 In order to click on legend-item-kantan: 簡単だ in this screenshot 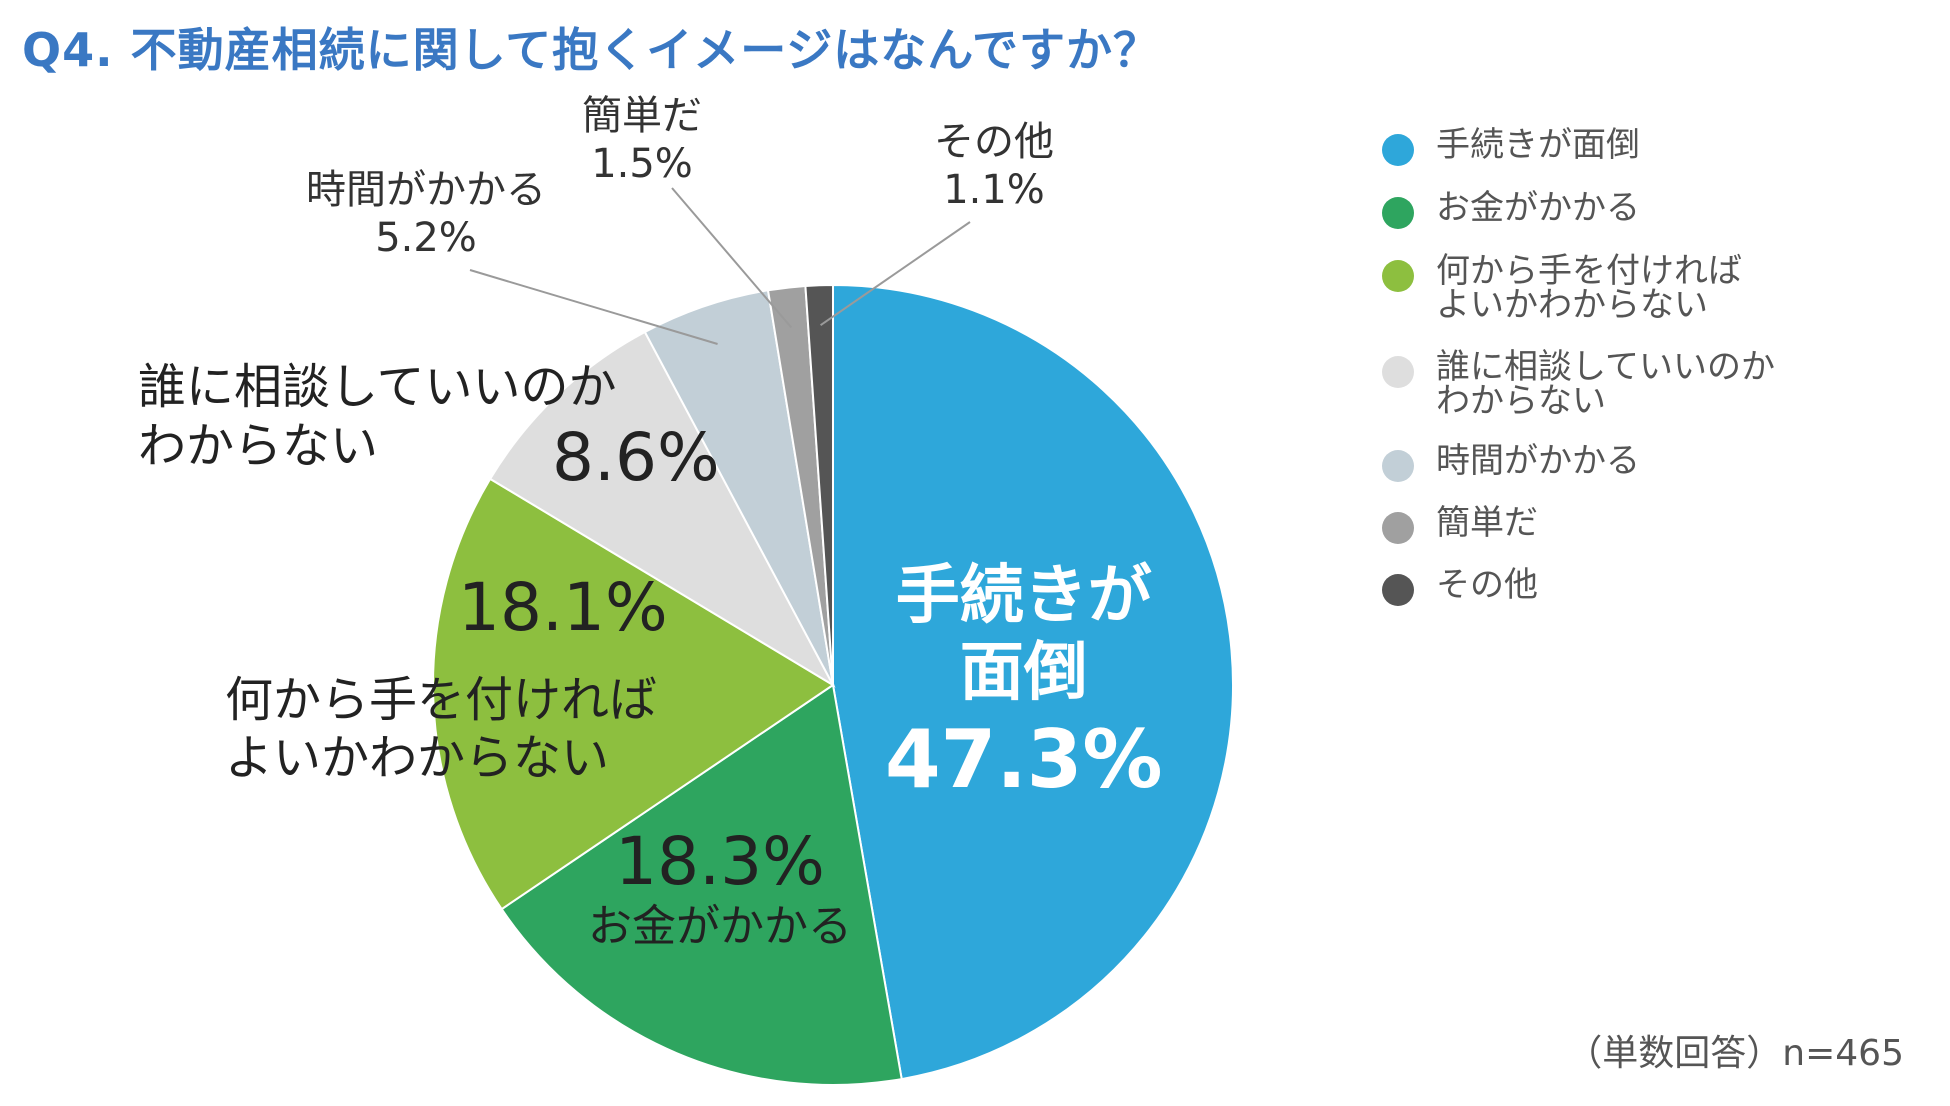, I will do `click(1460, 525)`.